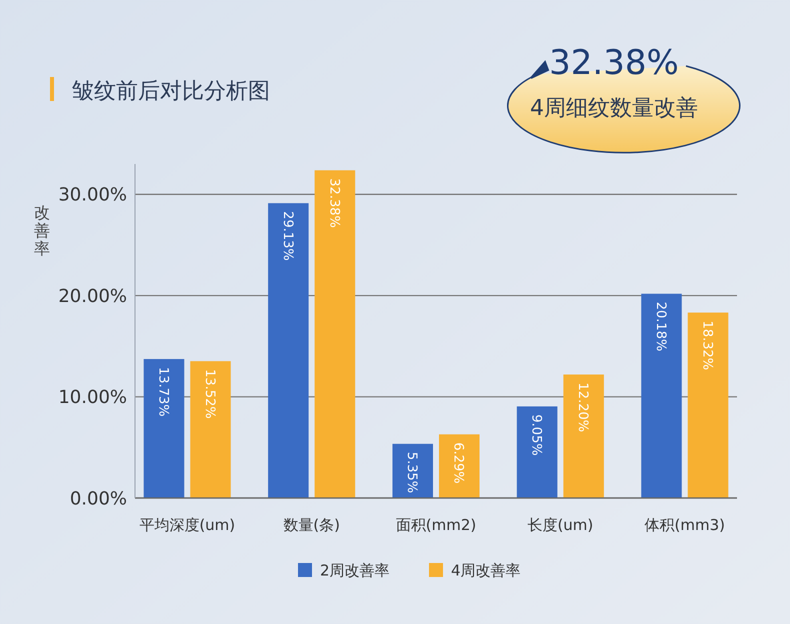  Describe the element at coordinates (171, 91) in the screenshot. I see `chart-title: 皱纹前后对比分析图` at that location.